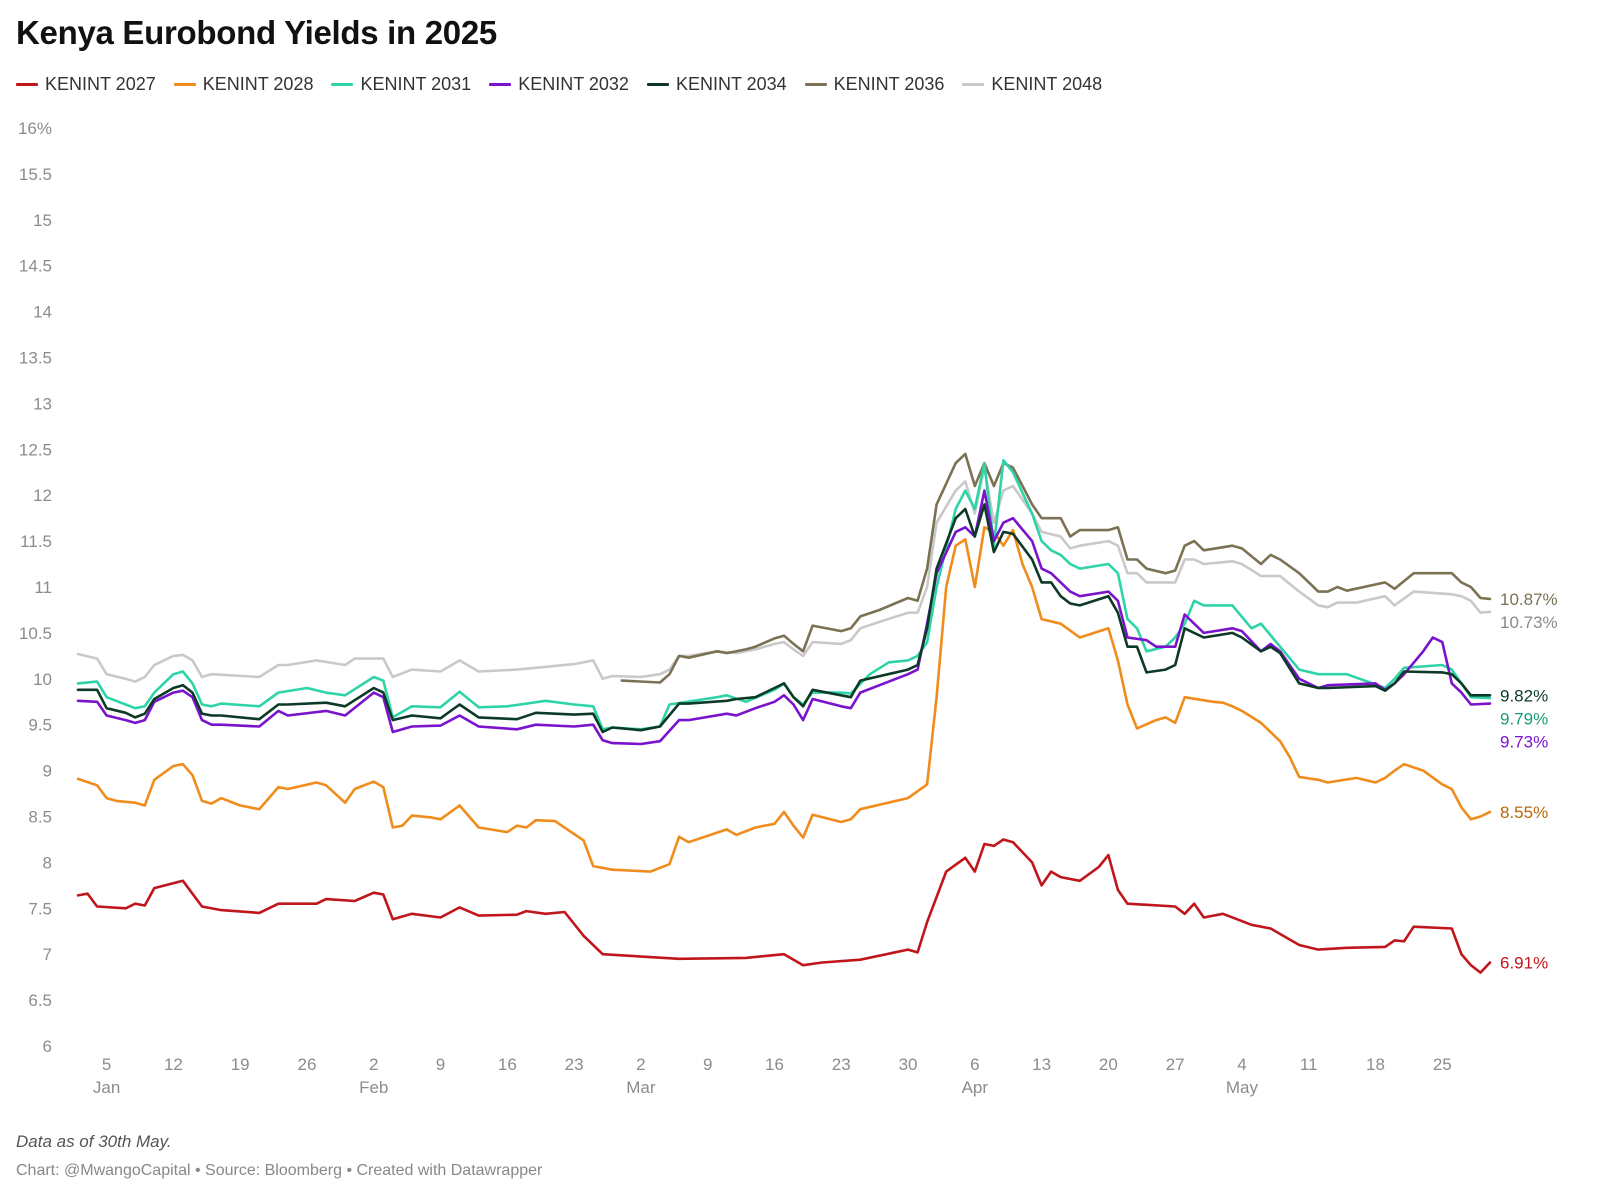 Image resolution: width=1600 pixels, height=1193 pixels. I want to click on legend-item-kenint-2048: KENINT 2048, so click(1032, 84).